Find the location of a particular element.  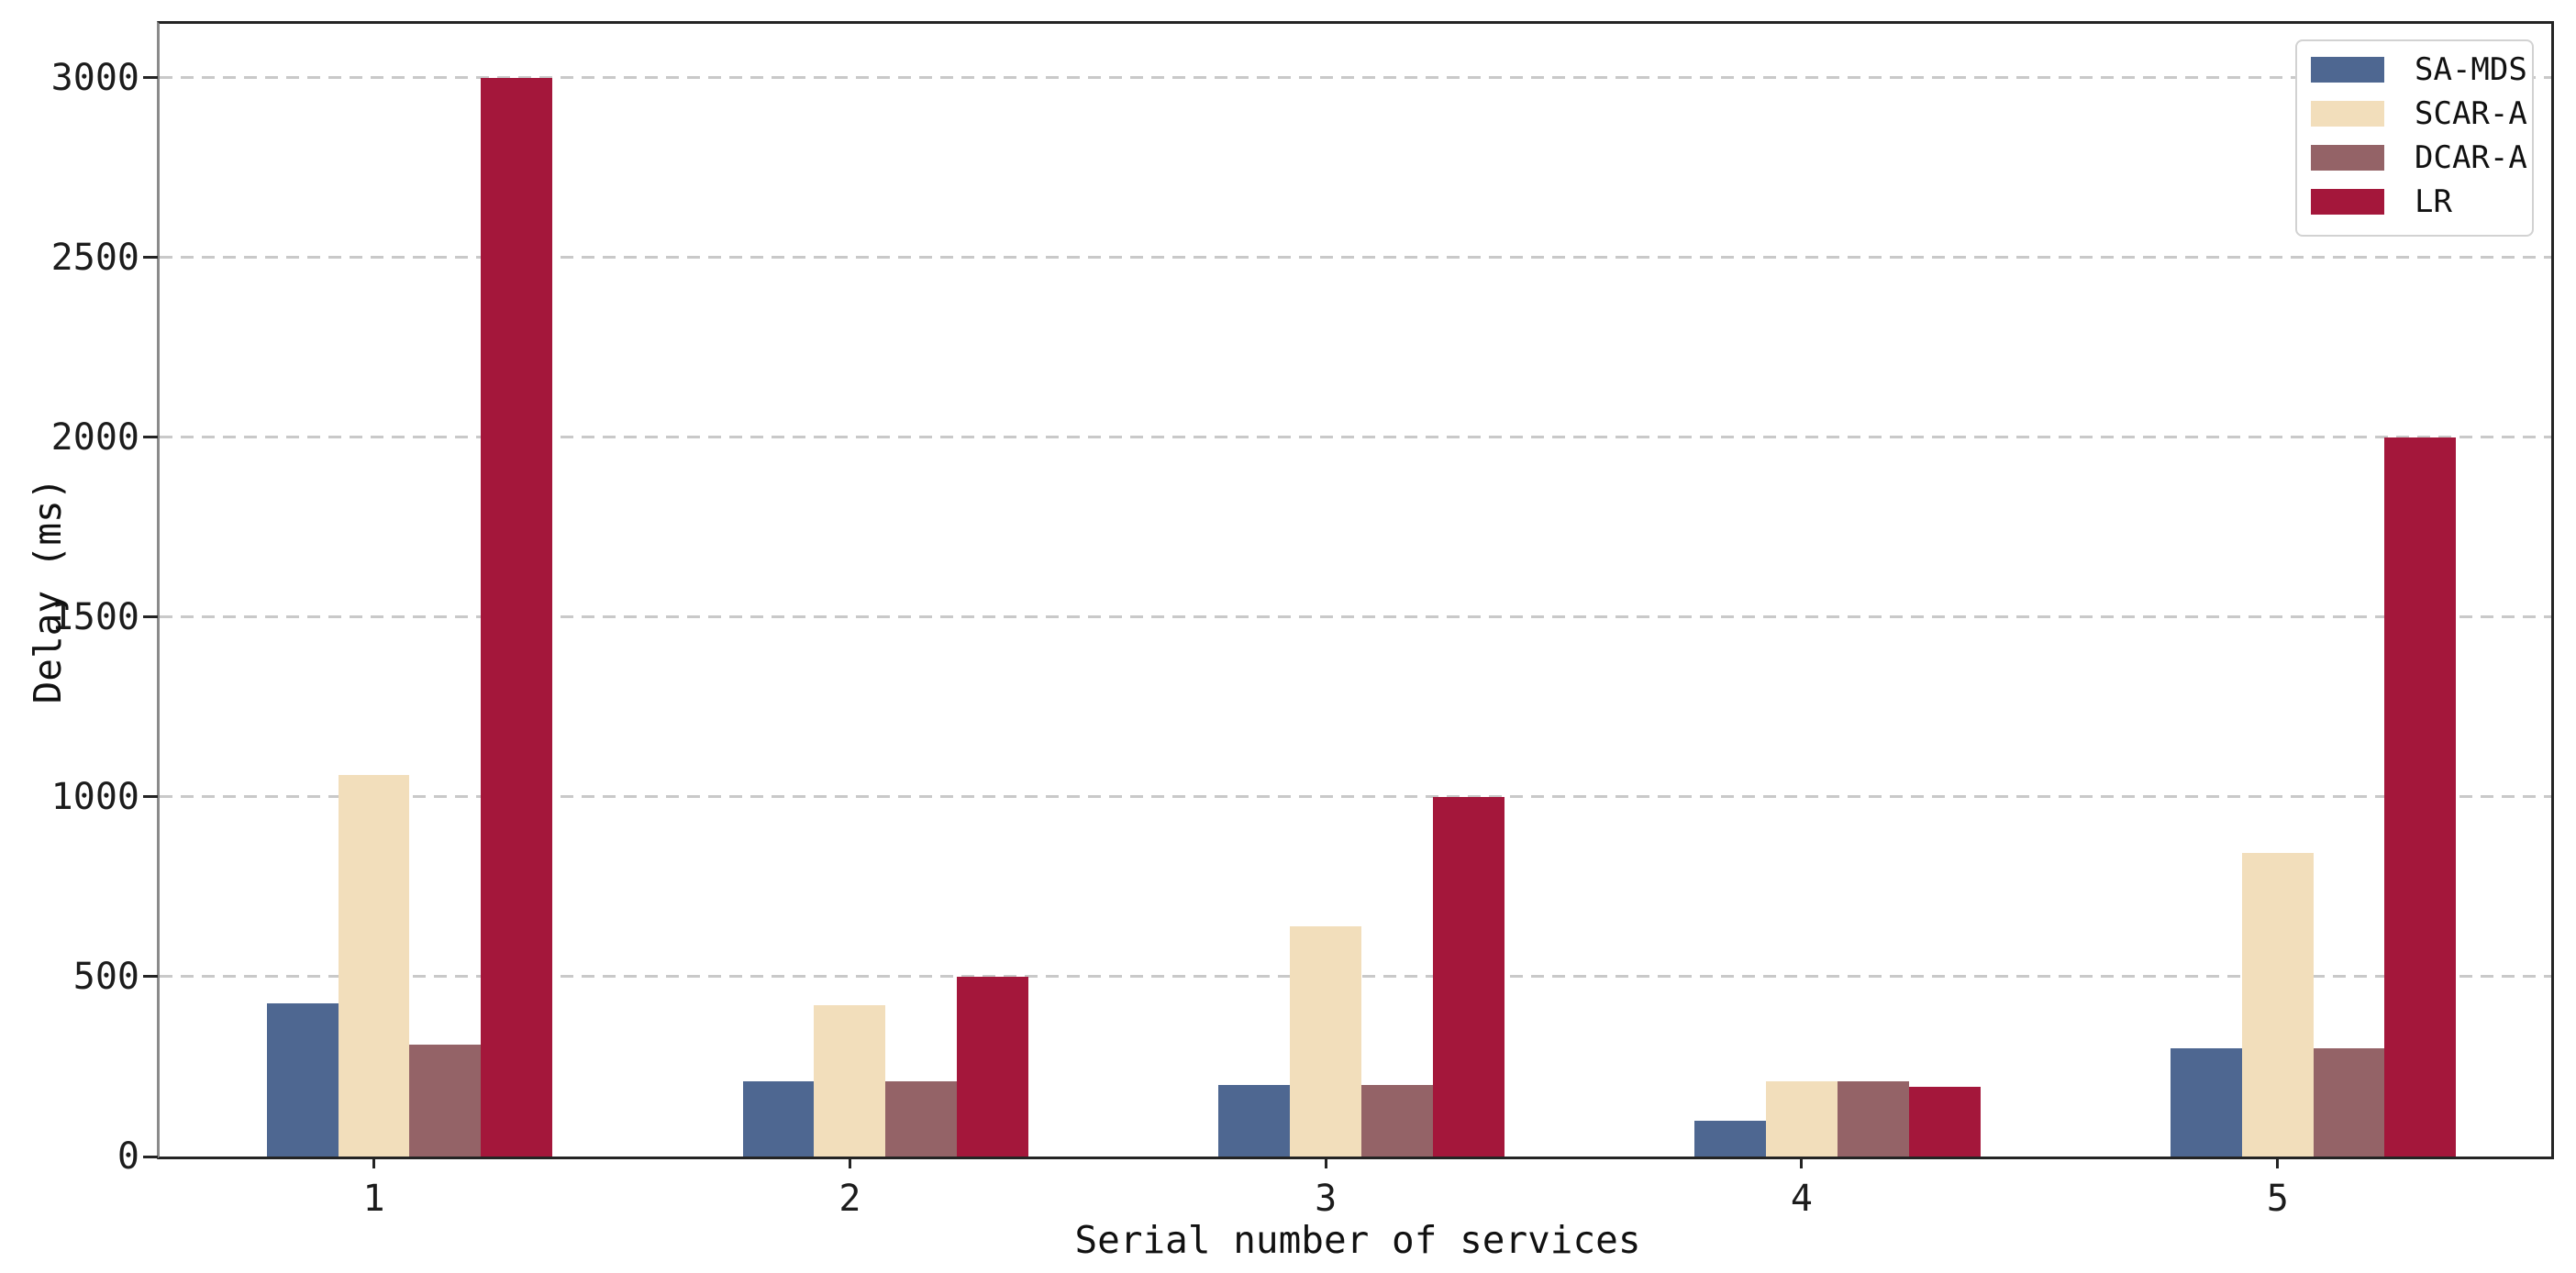

legend-swatch-dcar-a is located at coordinates (2347, 158).